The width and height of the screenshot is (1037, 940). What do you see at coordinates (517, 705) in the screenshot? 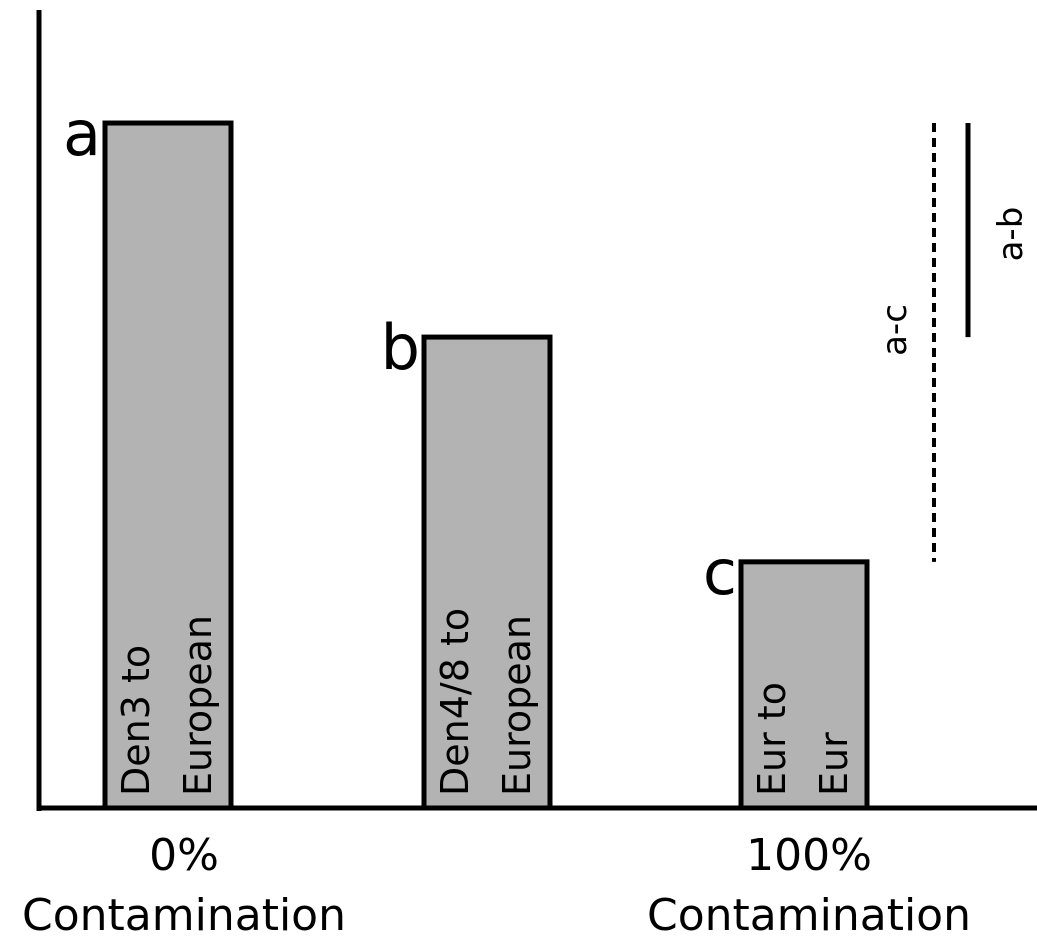
I see `bar-b-label-line2: European` at bounding box center [517, 705].